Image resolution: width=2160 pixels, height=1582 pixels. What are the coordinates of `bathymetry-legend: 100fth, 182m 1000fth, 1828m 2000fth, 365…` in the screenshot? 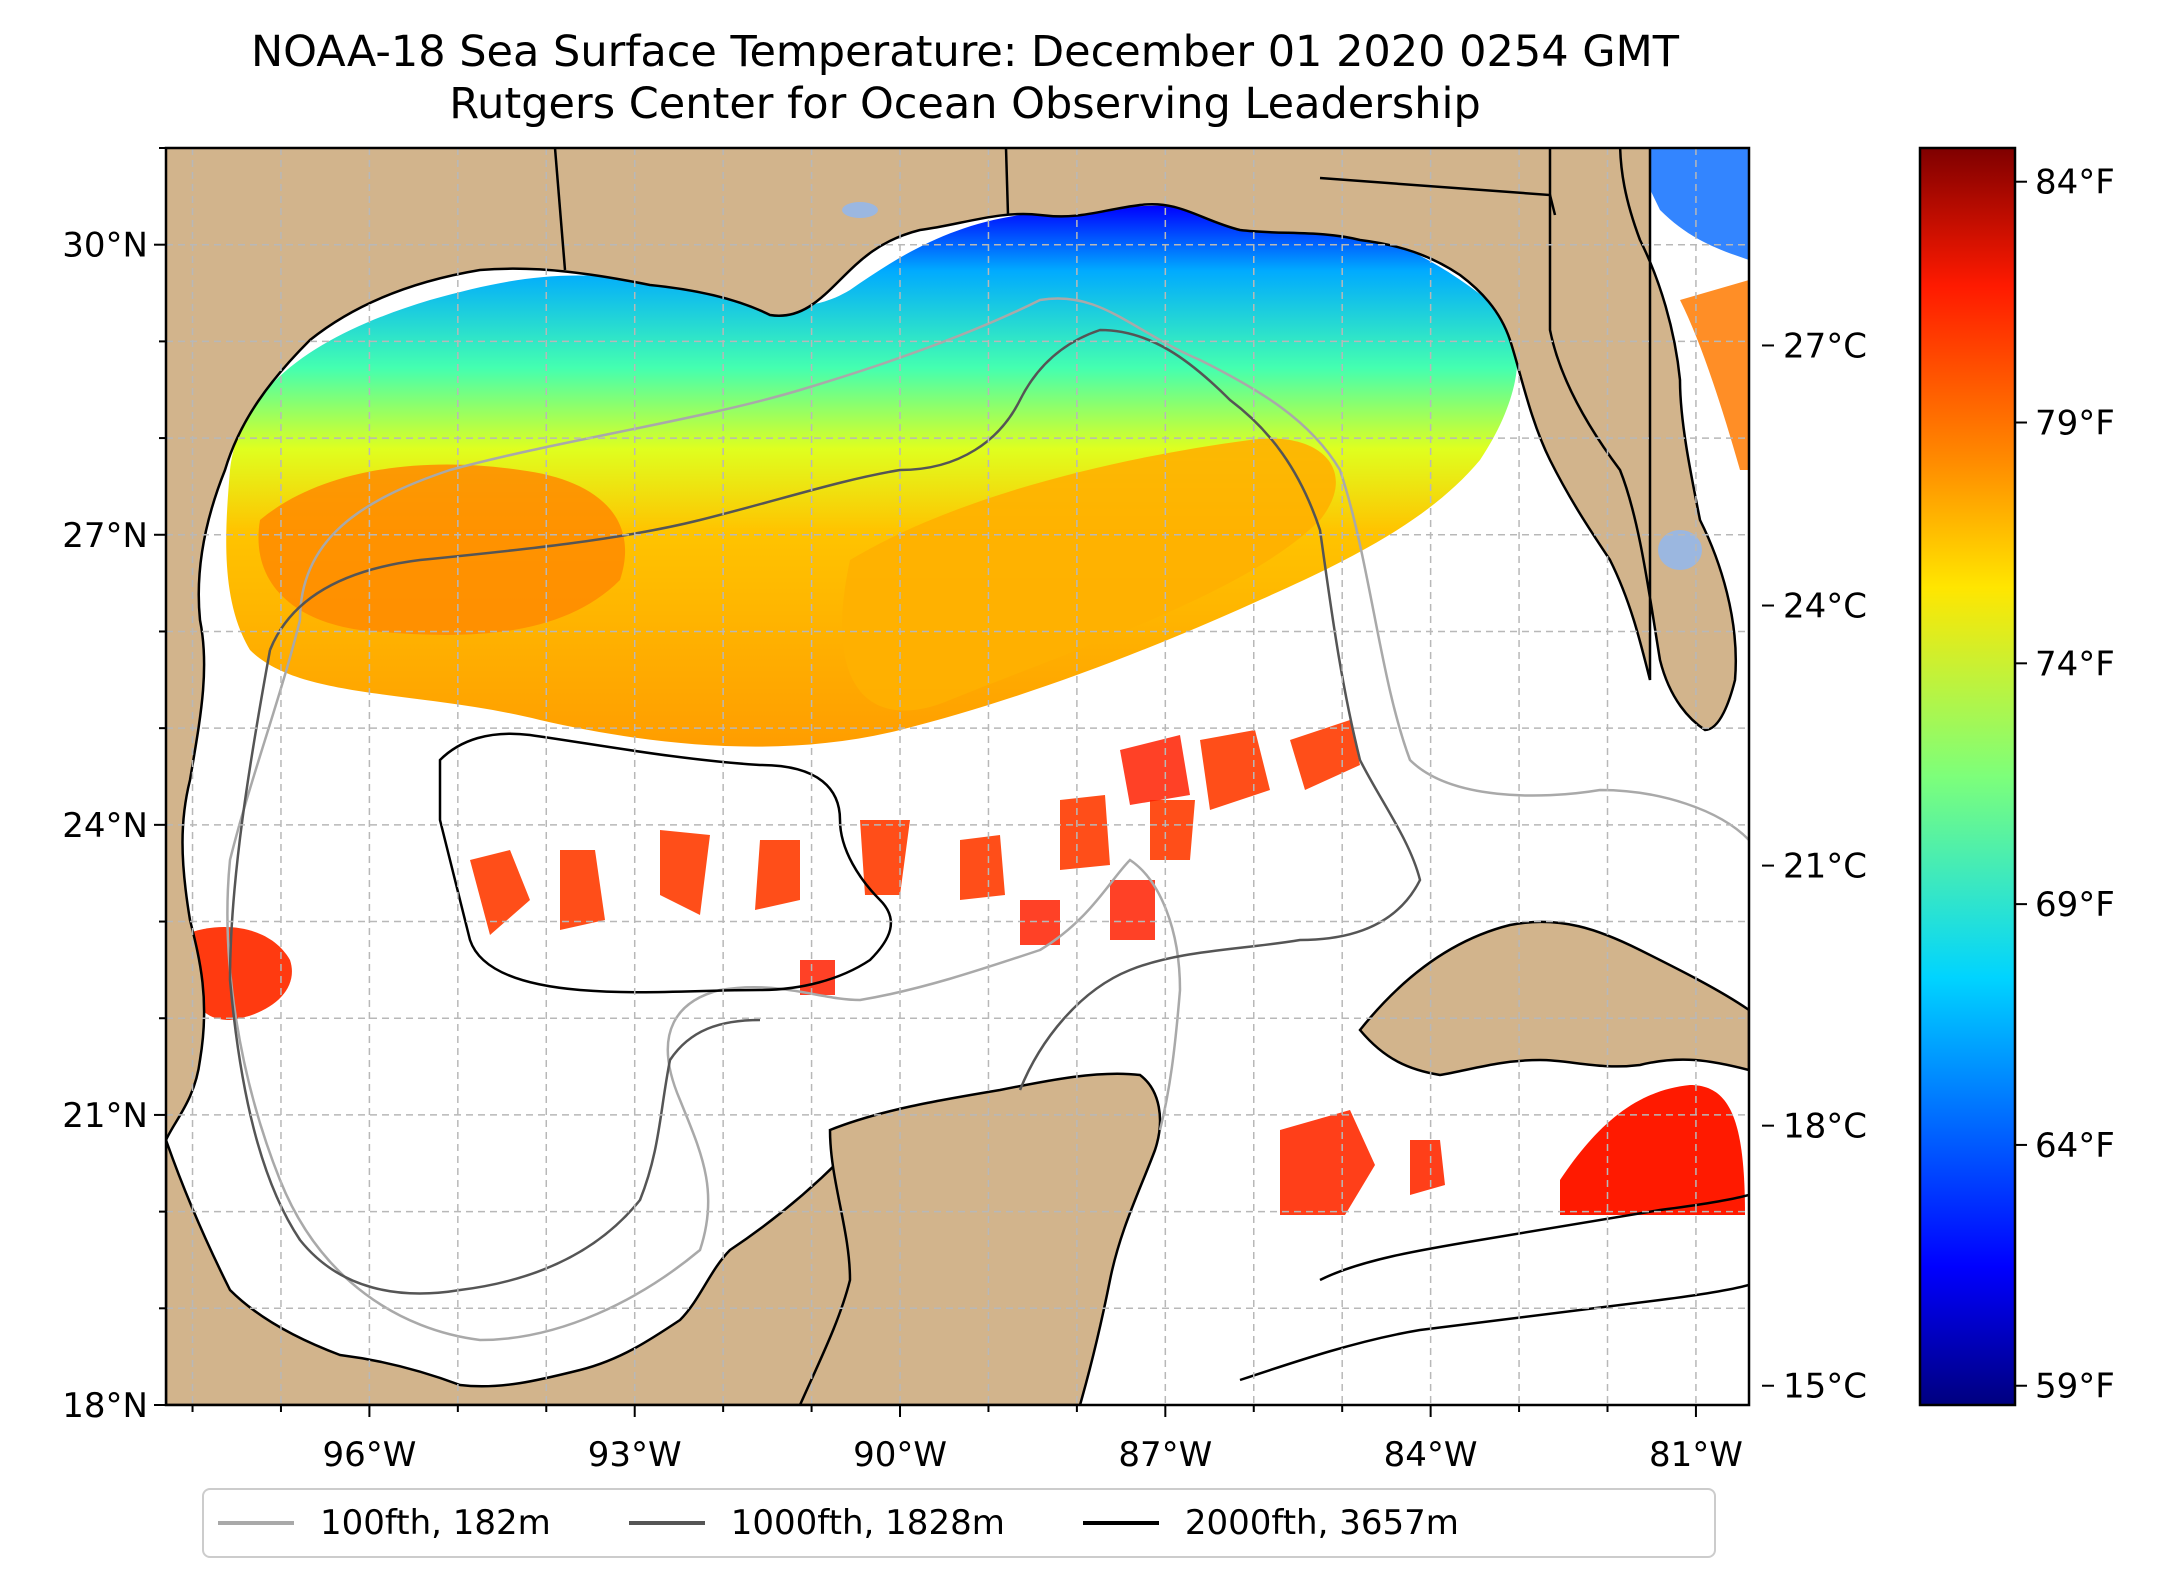 It's located at (959, 1523).